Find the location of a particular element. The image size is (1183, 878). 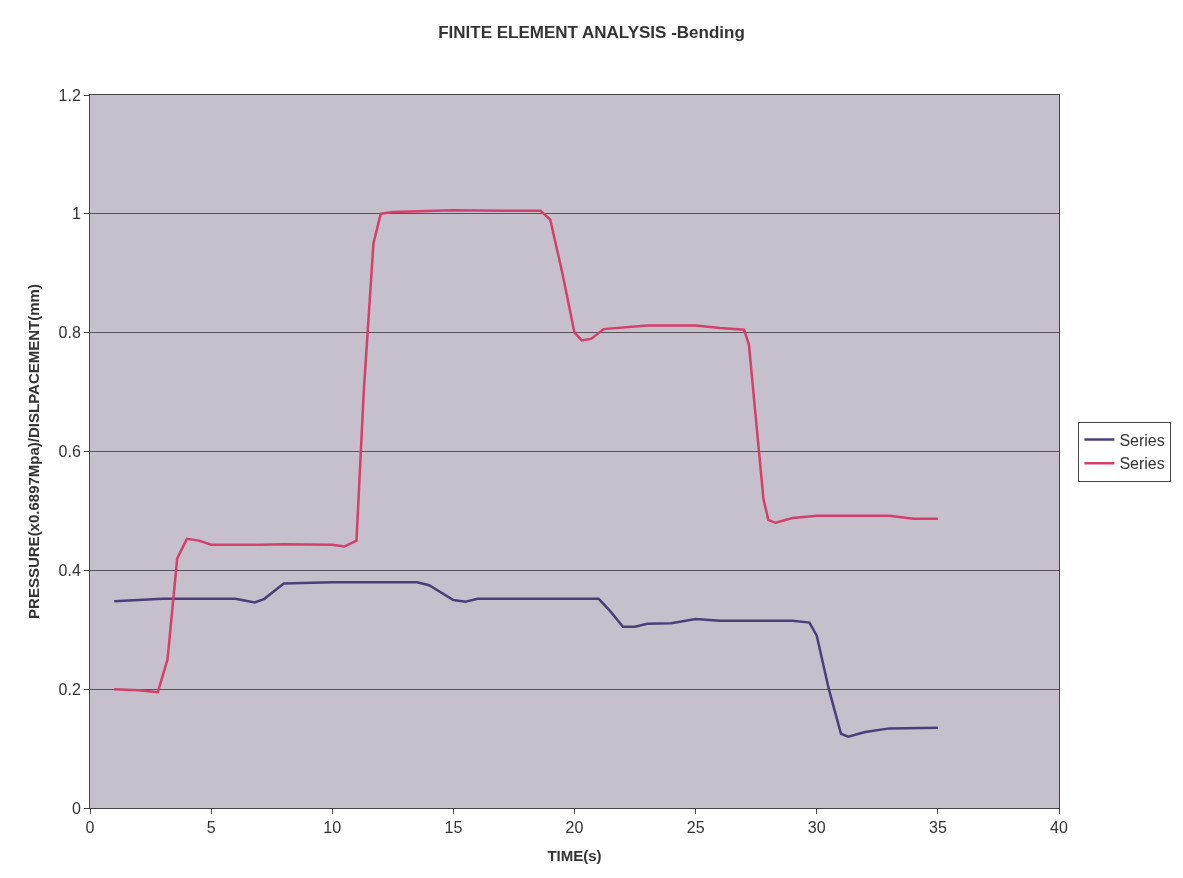

y-tick-label: 0.4 is located at coordinates (69, 570).